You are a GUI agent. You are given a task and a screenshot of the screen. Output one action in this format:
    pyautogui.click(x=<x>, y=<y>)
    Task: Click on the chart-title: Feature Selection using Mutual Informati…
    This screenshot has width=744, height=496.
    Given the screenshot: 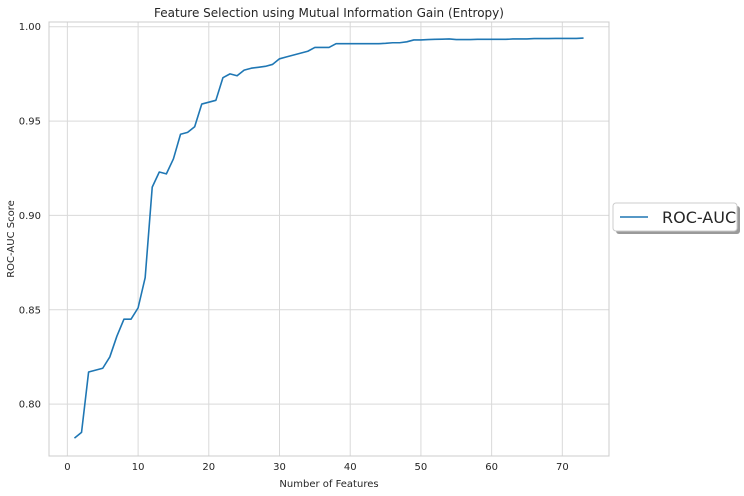 What is the action you would take?
    pyautogui.click(x=329, y=13)
    